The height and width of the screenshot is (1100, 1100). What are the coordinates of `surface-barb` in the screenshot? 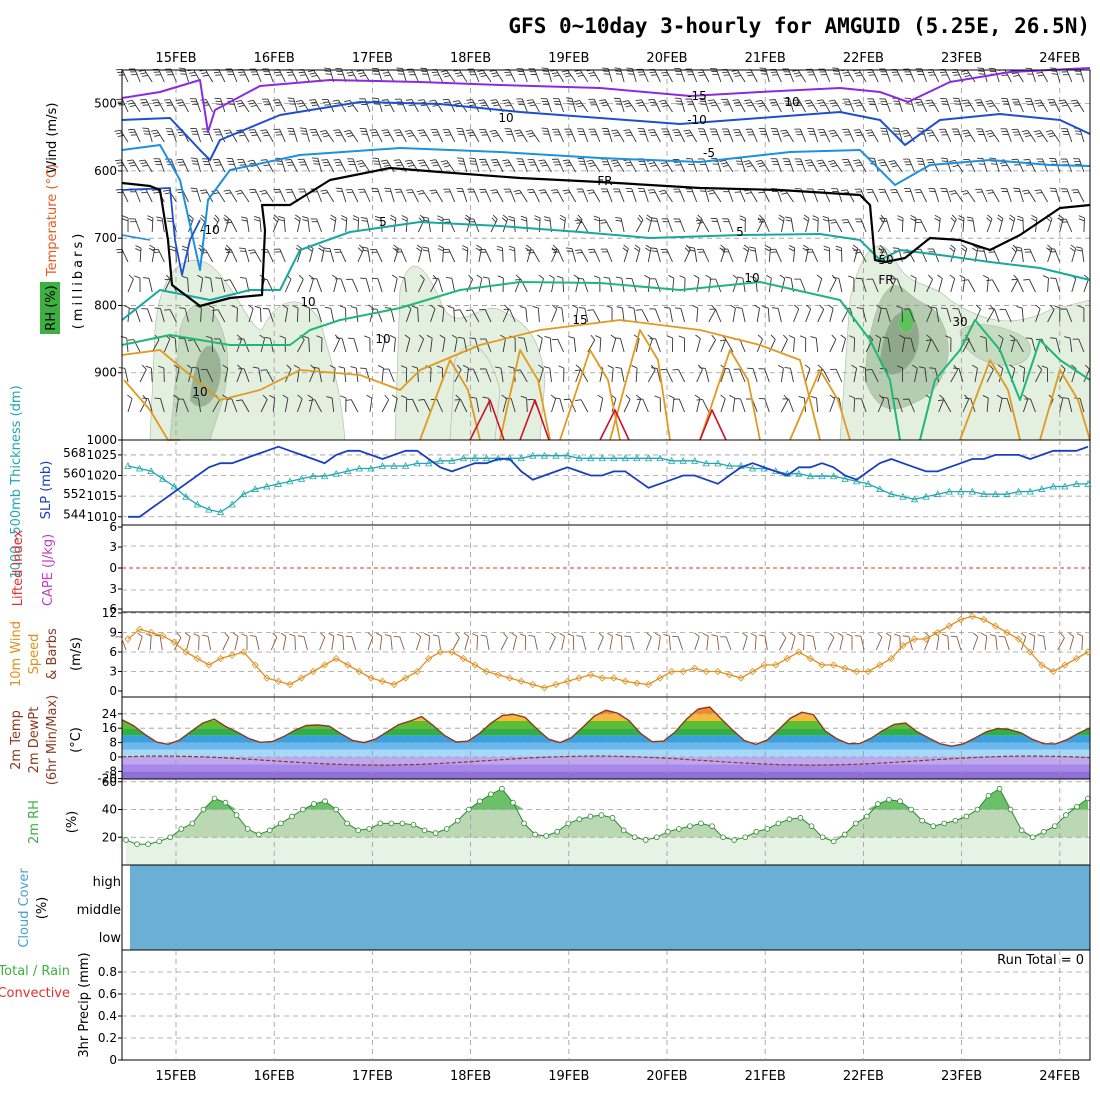 It's located at (1023, 643).